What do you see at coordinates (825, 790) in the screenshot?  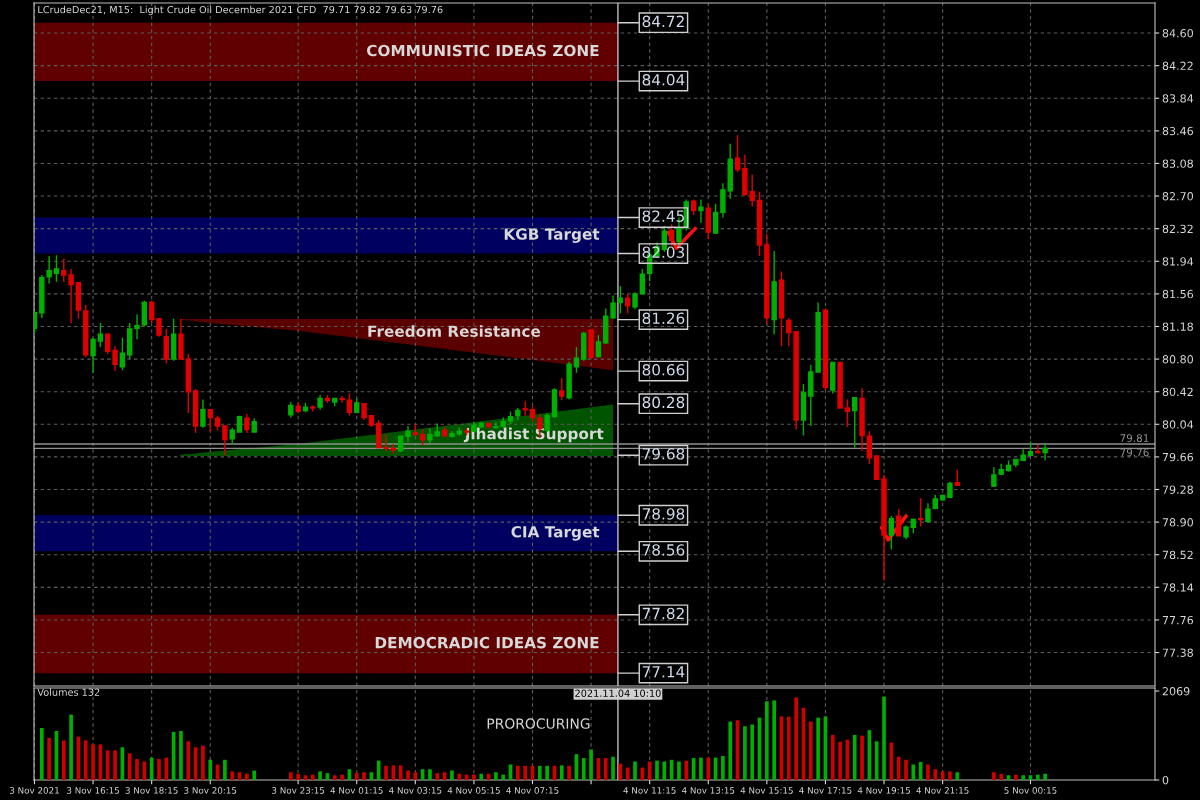 I see `x-tick-label: 4 Nov 17:15` at bounding box center [825, 790].